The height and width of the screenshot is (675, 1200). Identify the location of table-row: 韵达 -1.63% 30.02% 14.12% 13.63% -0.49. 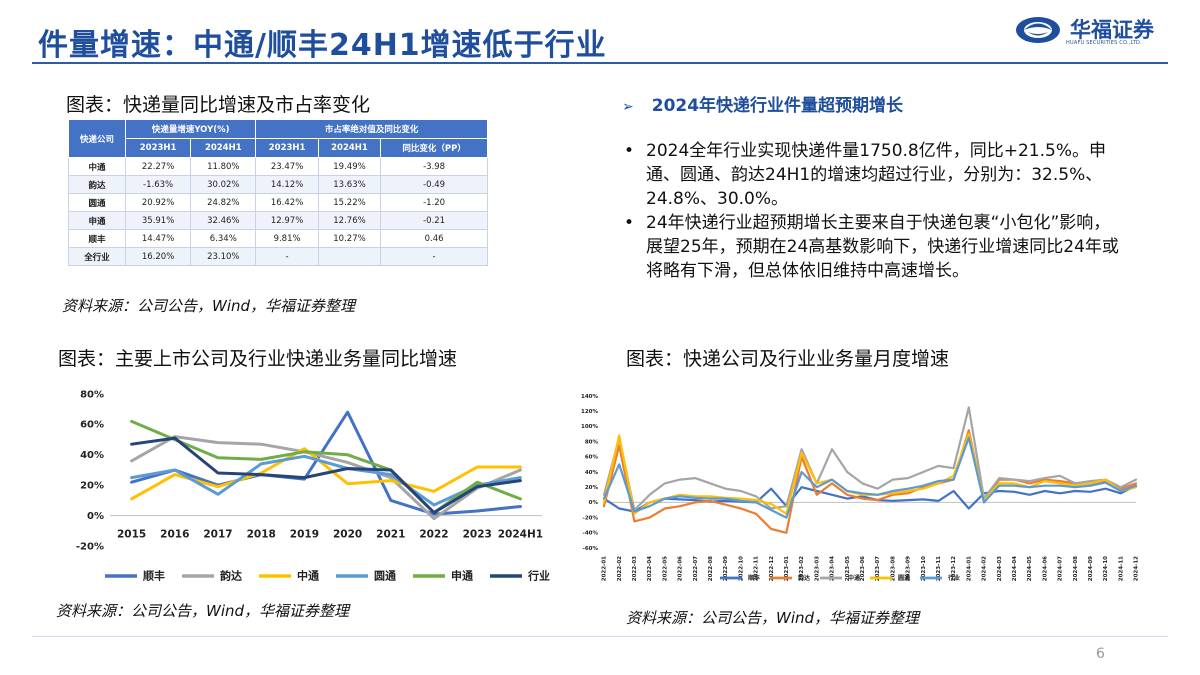
(278, 184).